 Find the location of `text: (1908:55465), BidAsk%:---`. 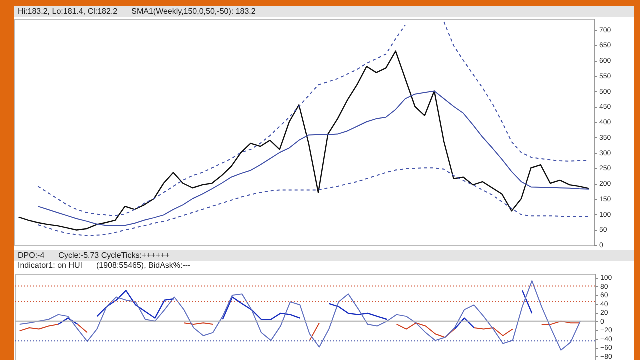

text: (1908:55465), BidAsk%:--- is located at coordinates (143, 265).